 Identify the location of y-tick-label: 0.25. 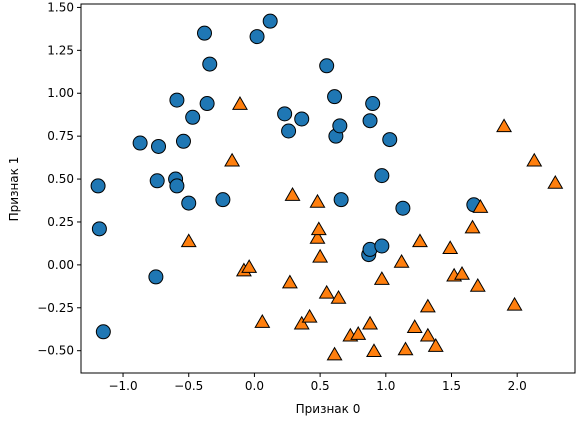
(60, 222).